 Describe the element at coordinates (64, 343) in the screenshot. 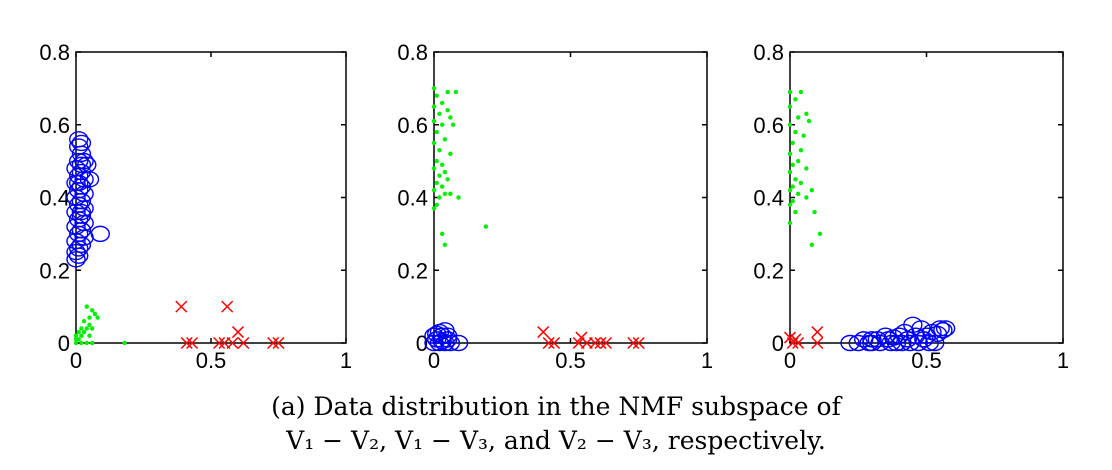

I see `y-tick-label: 0` at that location.